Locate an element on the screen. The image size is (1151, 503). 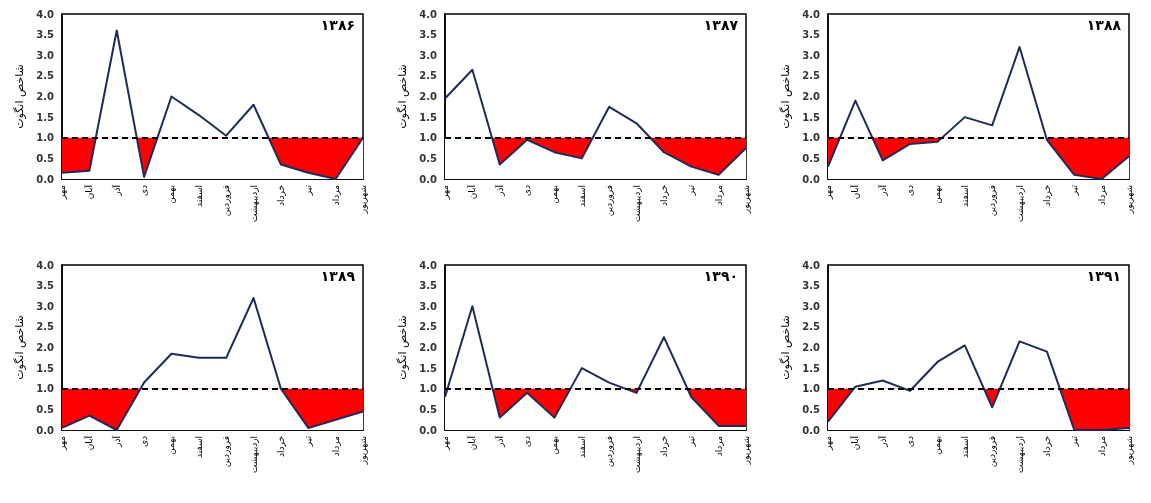
line-series is located at coordinates (595, 122).